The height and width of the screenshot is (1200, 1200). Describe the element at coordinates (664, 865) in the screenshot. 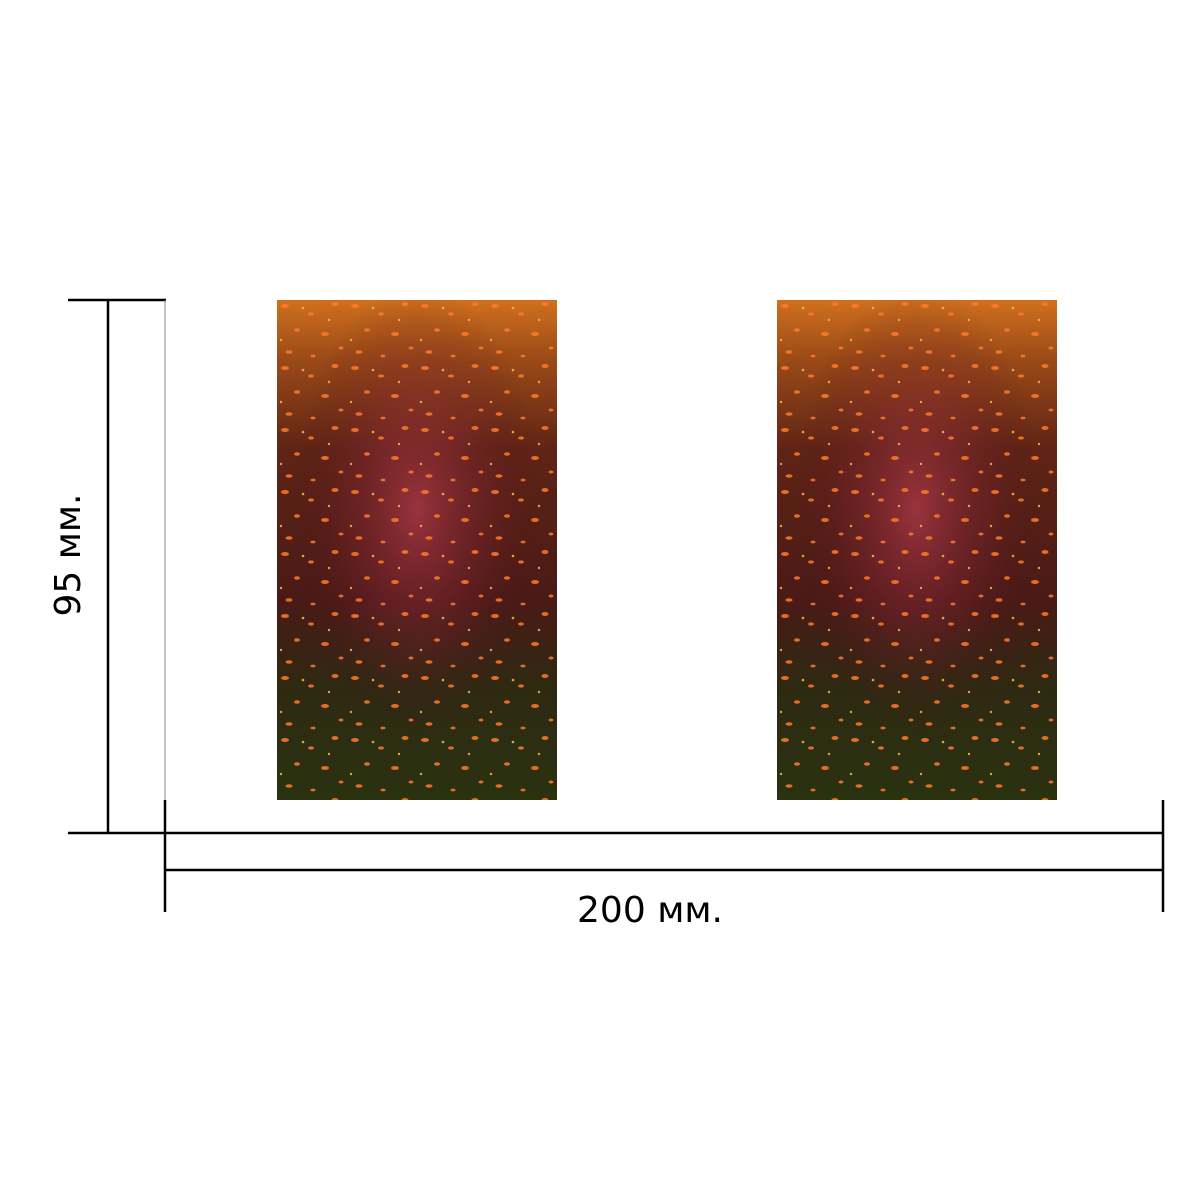

I see `width-dimension: 200 мм.` at that location.